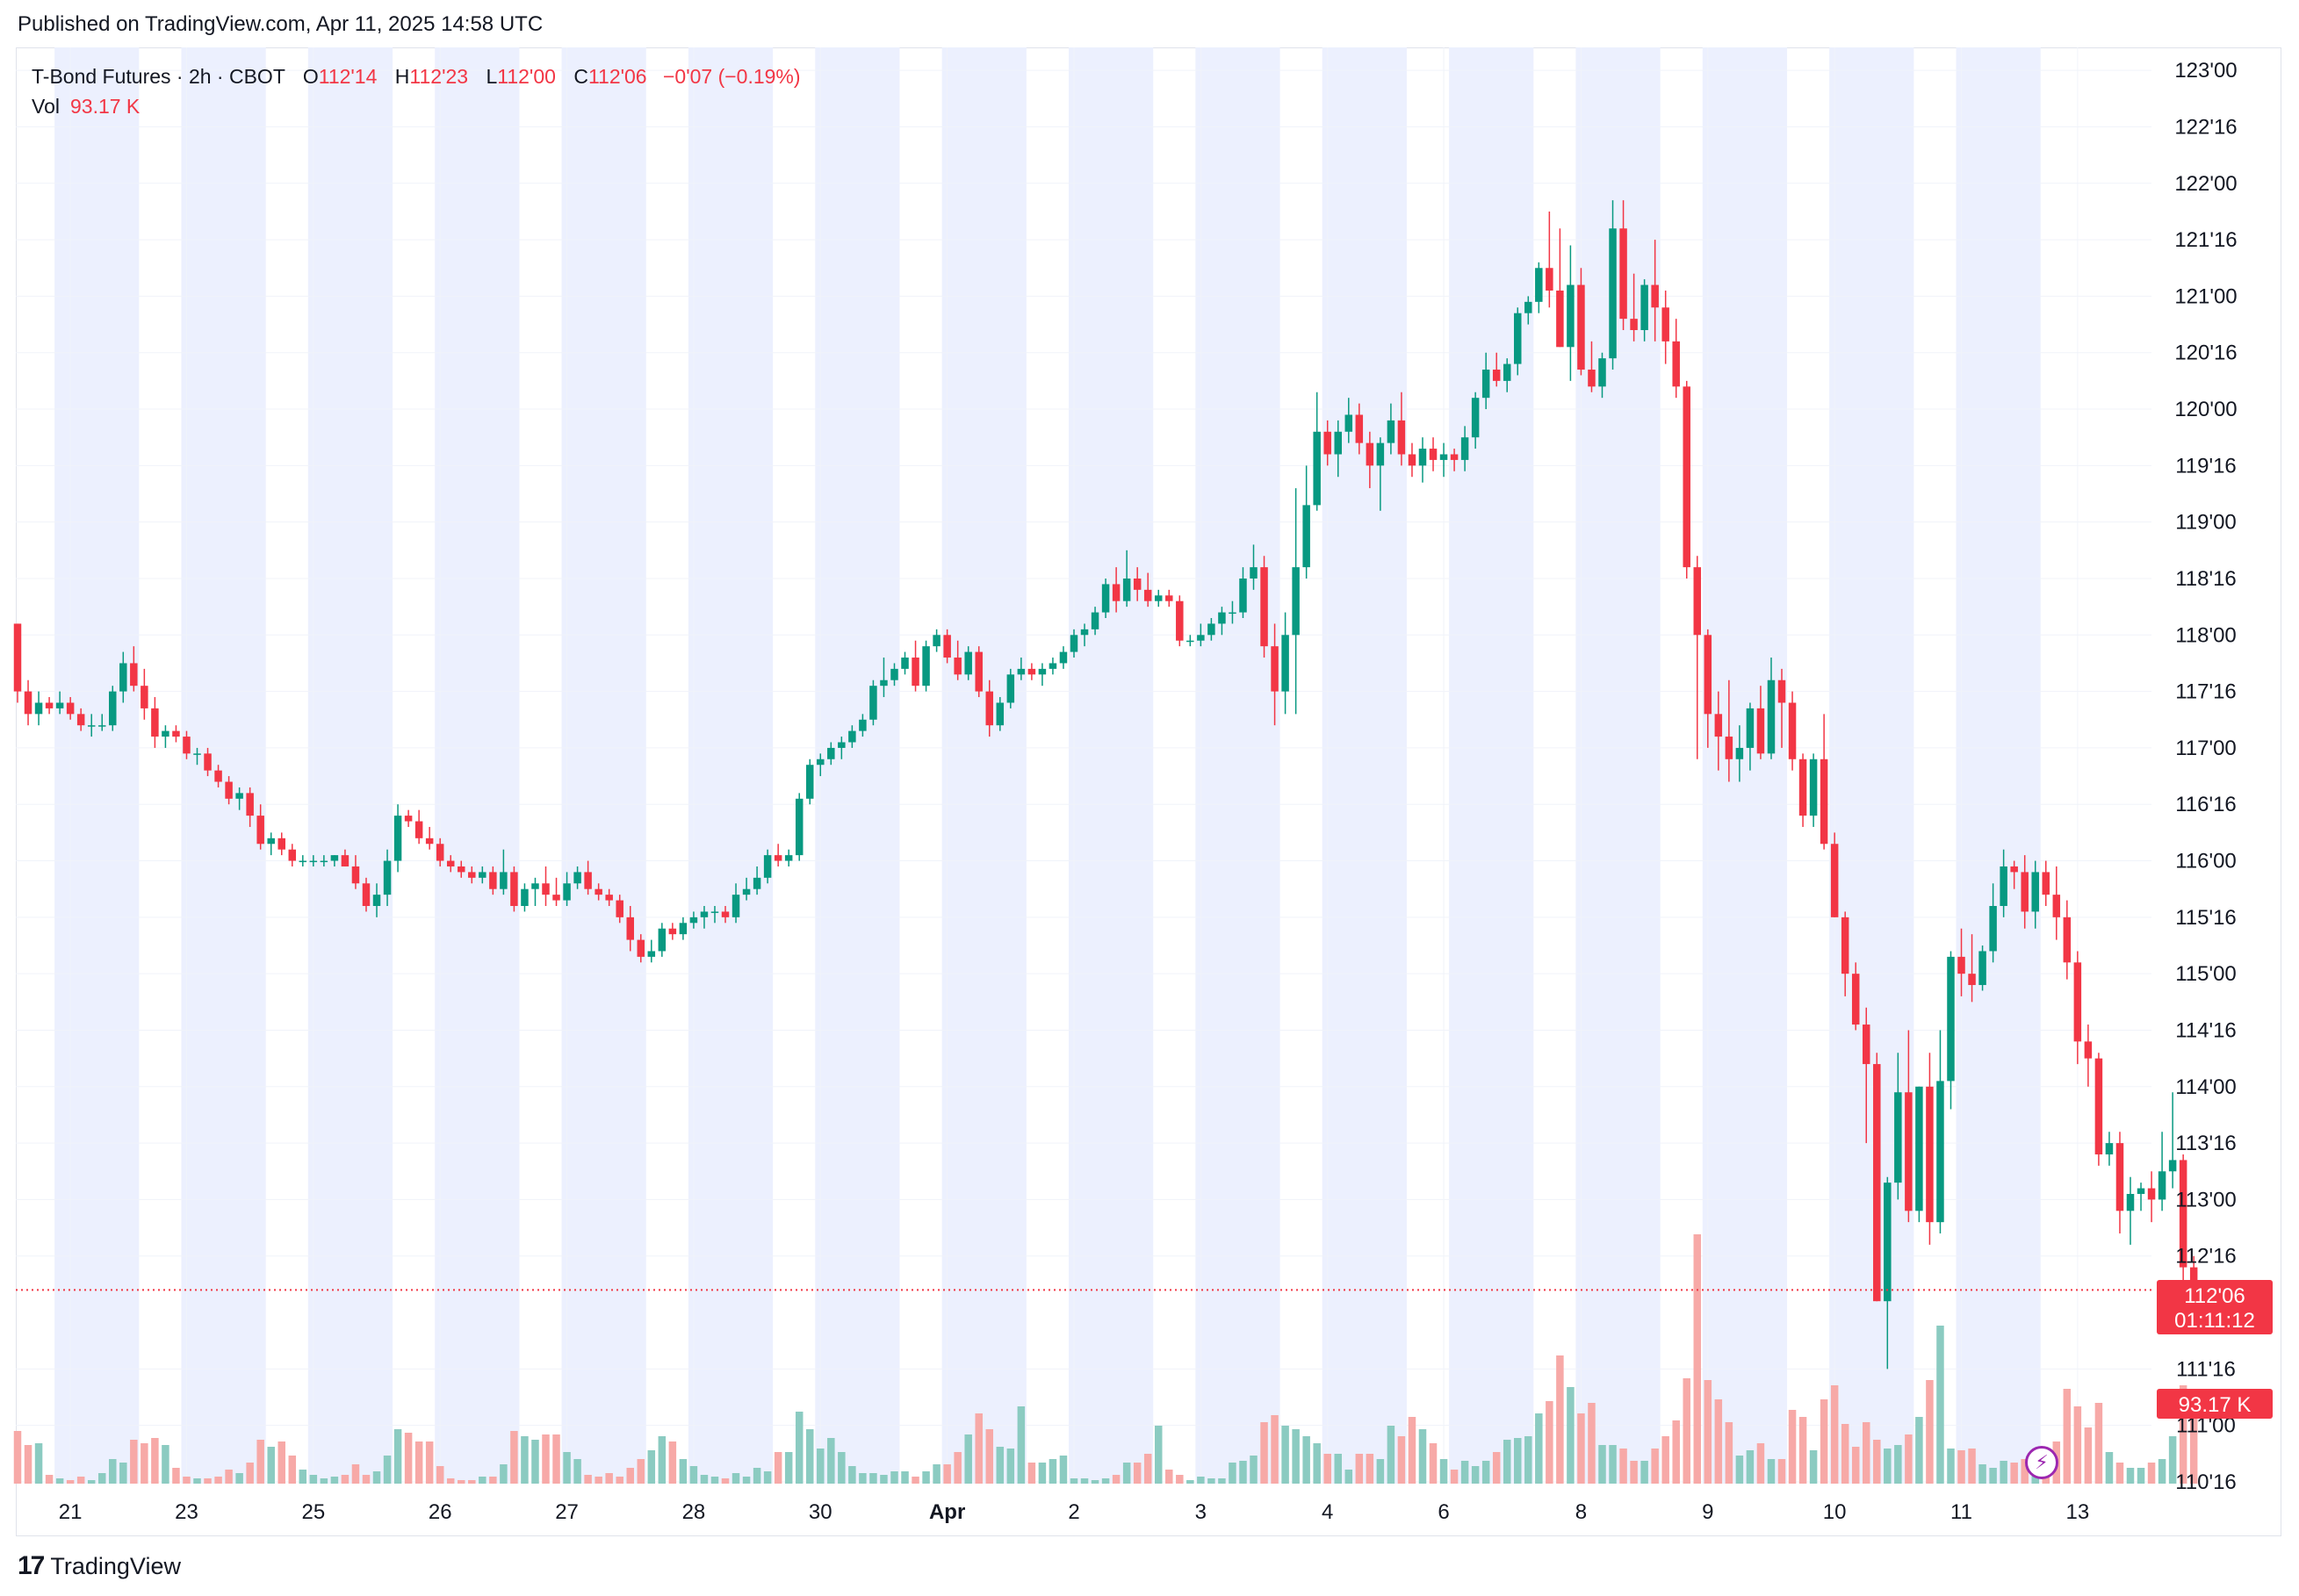 The height and width of the screenshot is (1596, 2299). I want to click on countdown-label: 01:11:12, so click(2214, 1321).